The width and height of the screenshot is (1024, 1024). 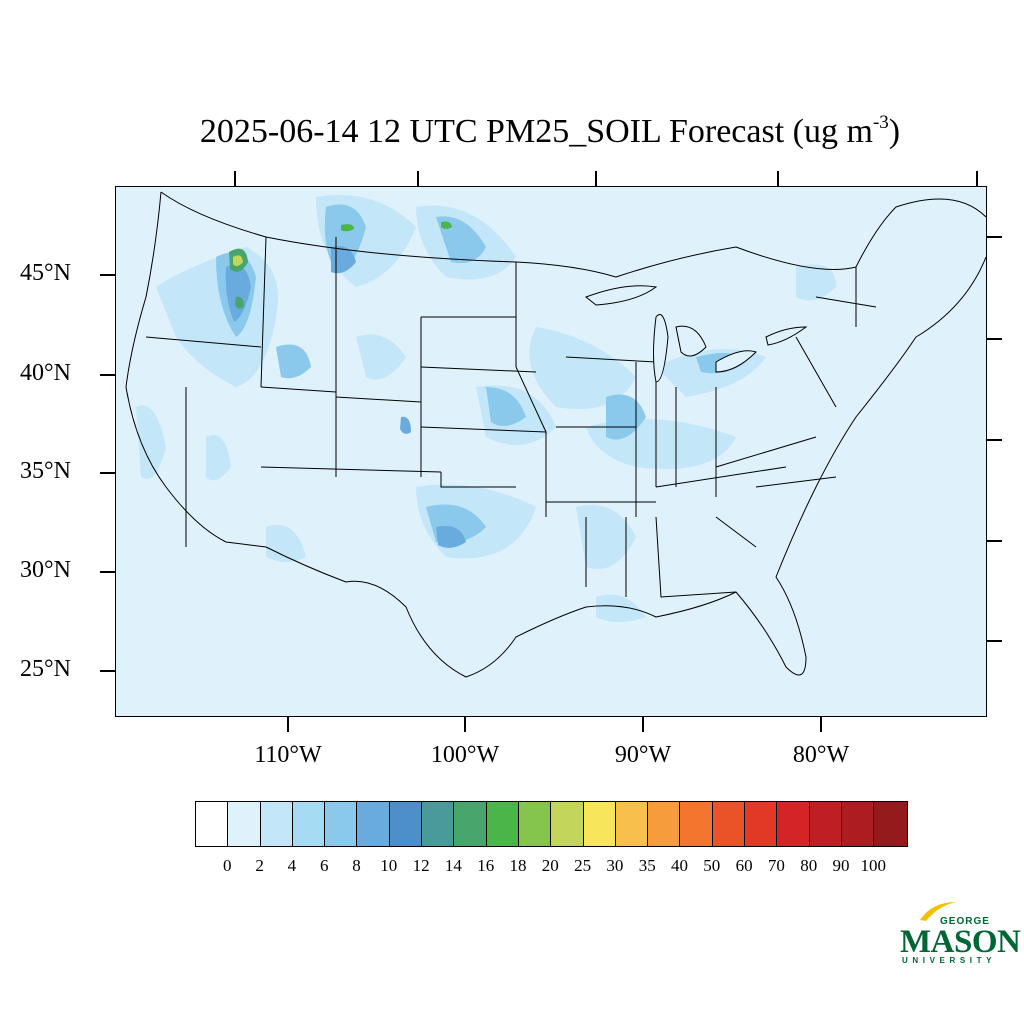 I want to click on gmu-logo: GEORGE MASON UNIVERSITY, so click(x=960, y=935).